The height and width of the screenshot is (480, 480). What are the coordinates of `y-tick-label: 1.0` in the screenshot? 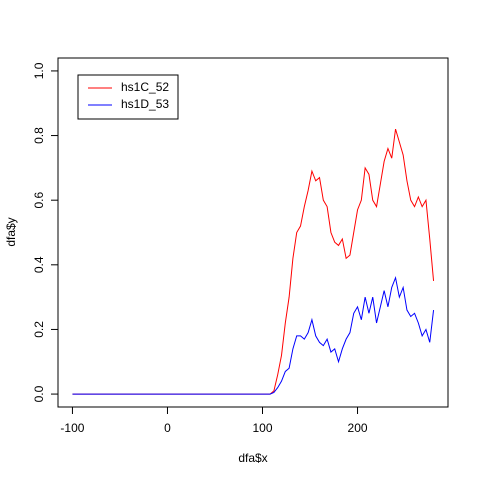 It's located at (39, 70).